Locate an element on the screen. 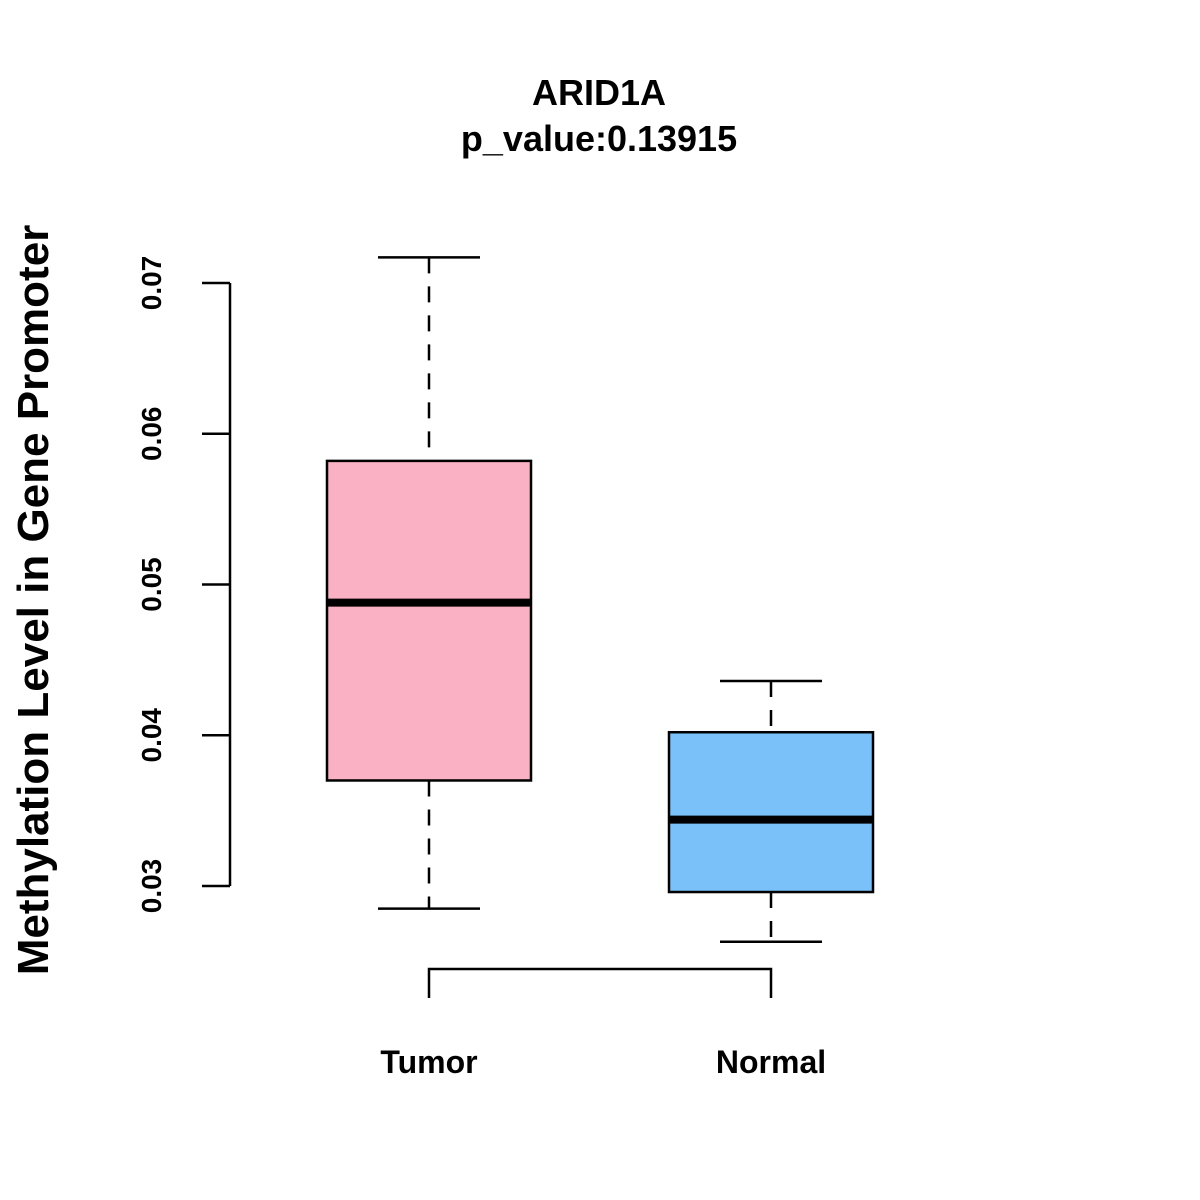  normal-box is located at coordinates (771, 812).